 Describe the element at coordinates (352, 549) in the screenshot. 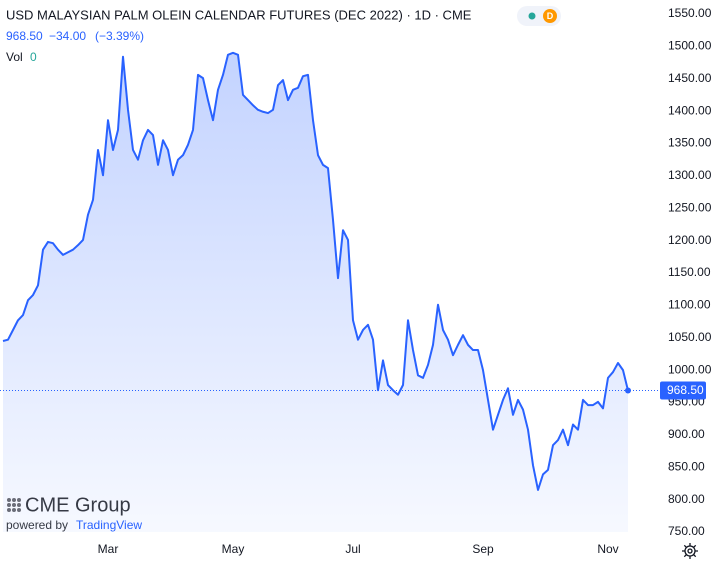

I see `x-tick-label: Jul` at that location.